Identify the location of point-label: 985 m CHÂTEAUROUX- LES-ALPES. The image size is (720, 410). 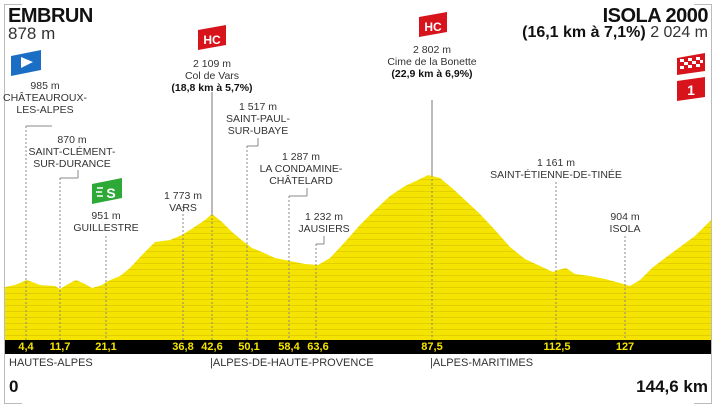
(45, 98).